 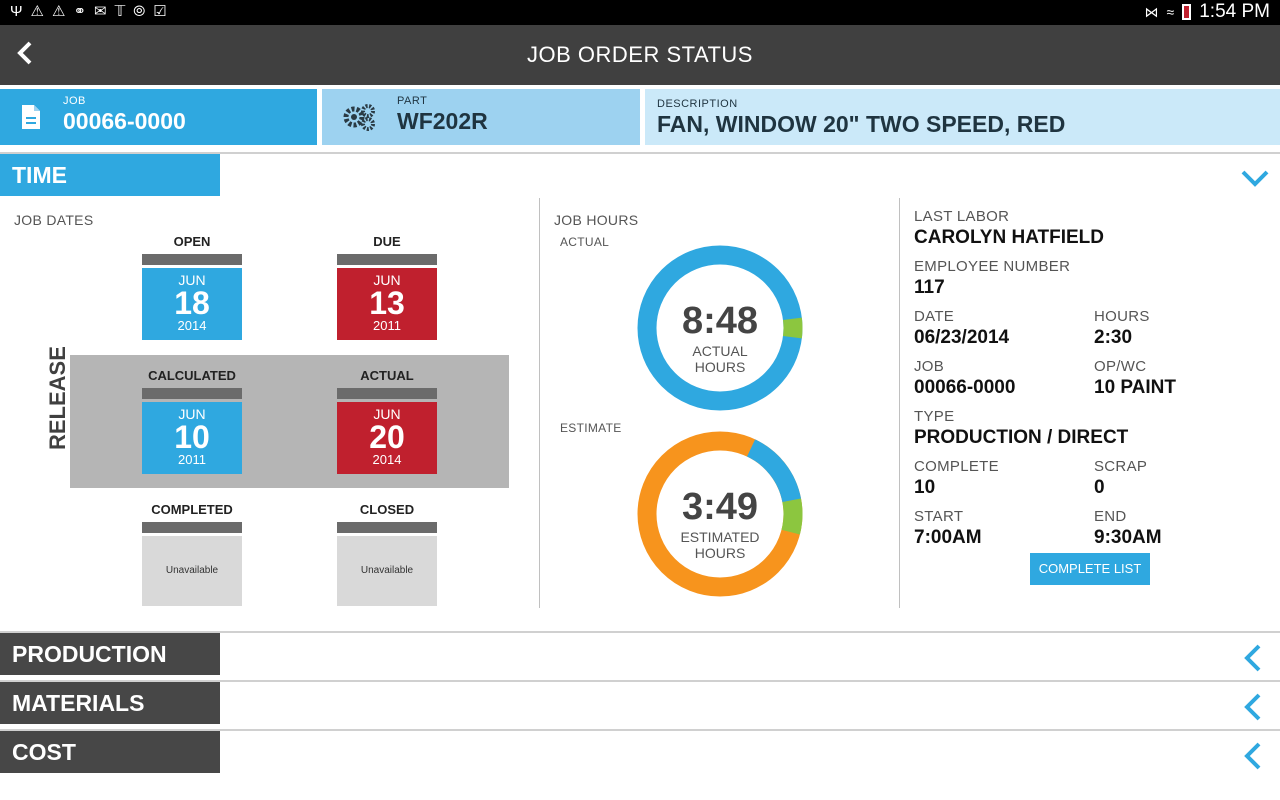 What do you see at coordinates (697, 104) in the screenshot?
I see `description-label: DESCRIPTION` at bounding box center [697, 104].